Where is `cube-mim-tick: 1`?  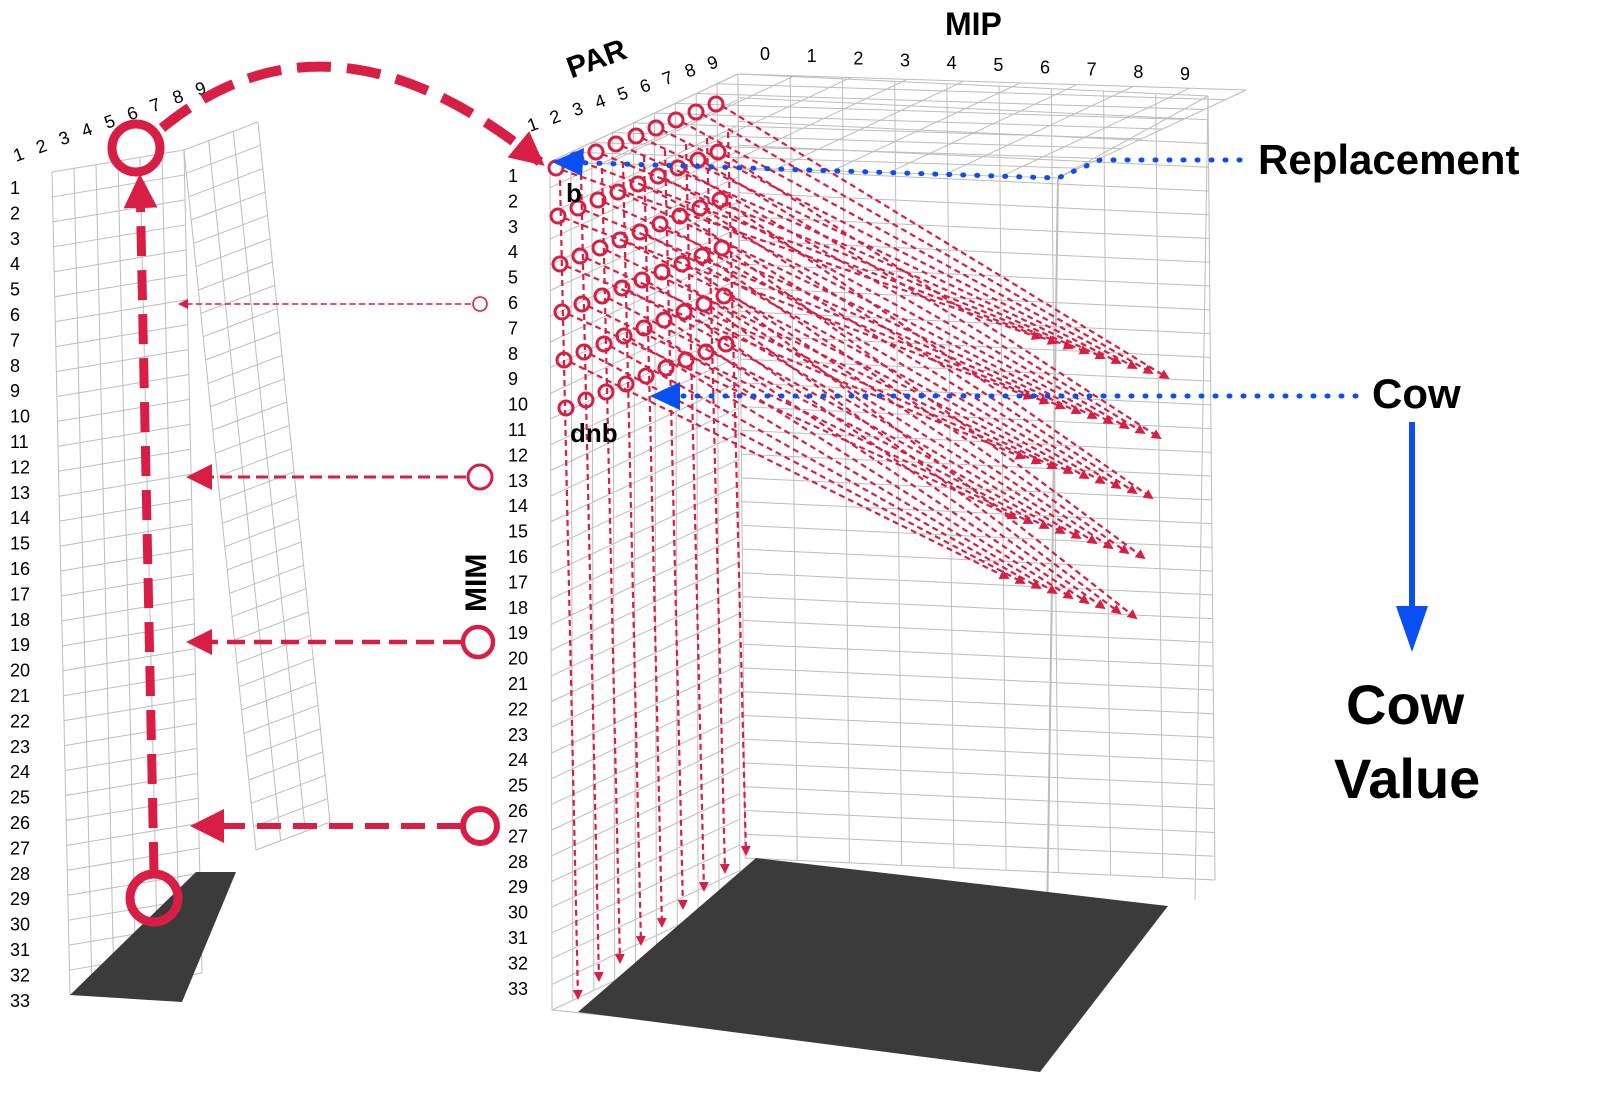 cube-mim-tick: 1 is located at coordinates (513, 176).